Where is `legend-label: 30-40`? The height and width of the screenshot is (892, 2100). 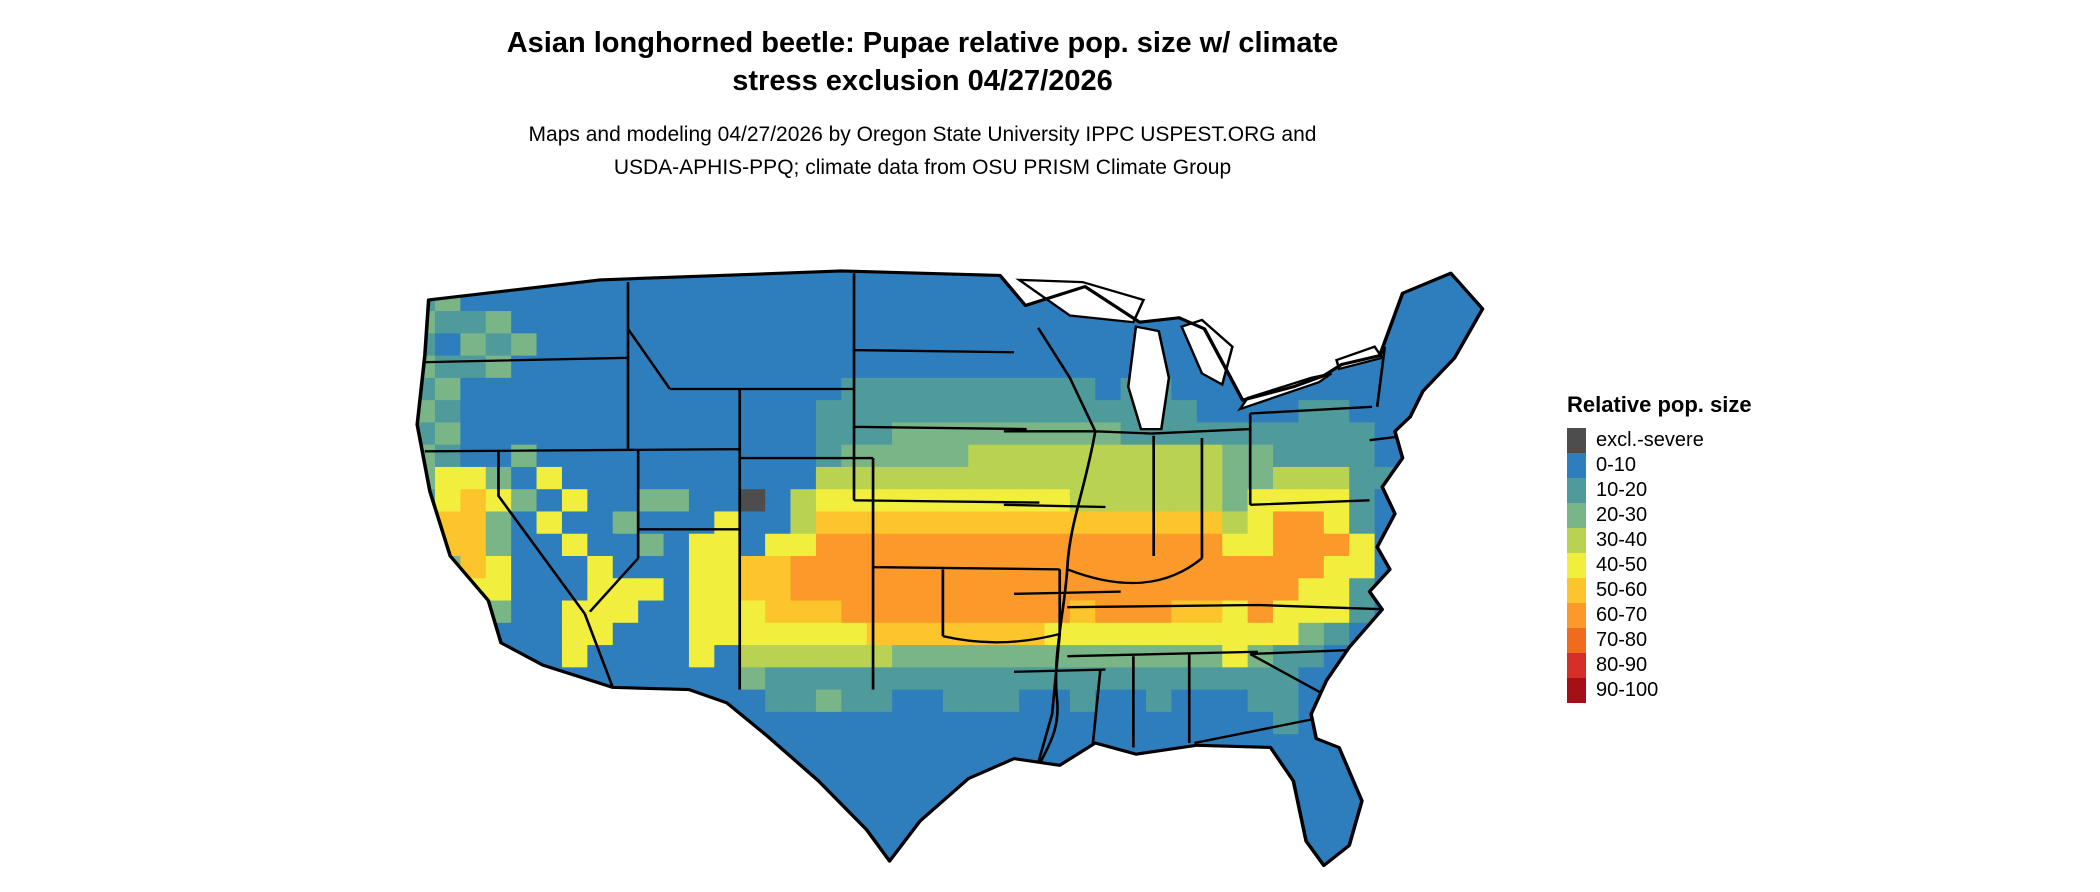
legend-label: 30-40 is located at coordinates (1622, 540).